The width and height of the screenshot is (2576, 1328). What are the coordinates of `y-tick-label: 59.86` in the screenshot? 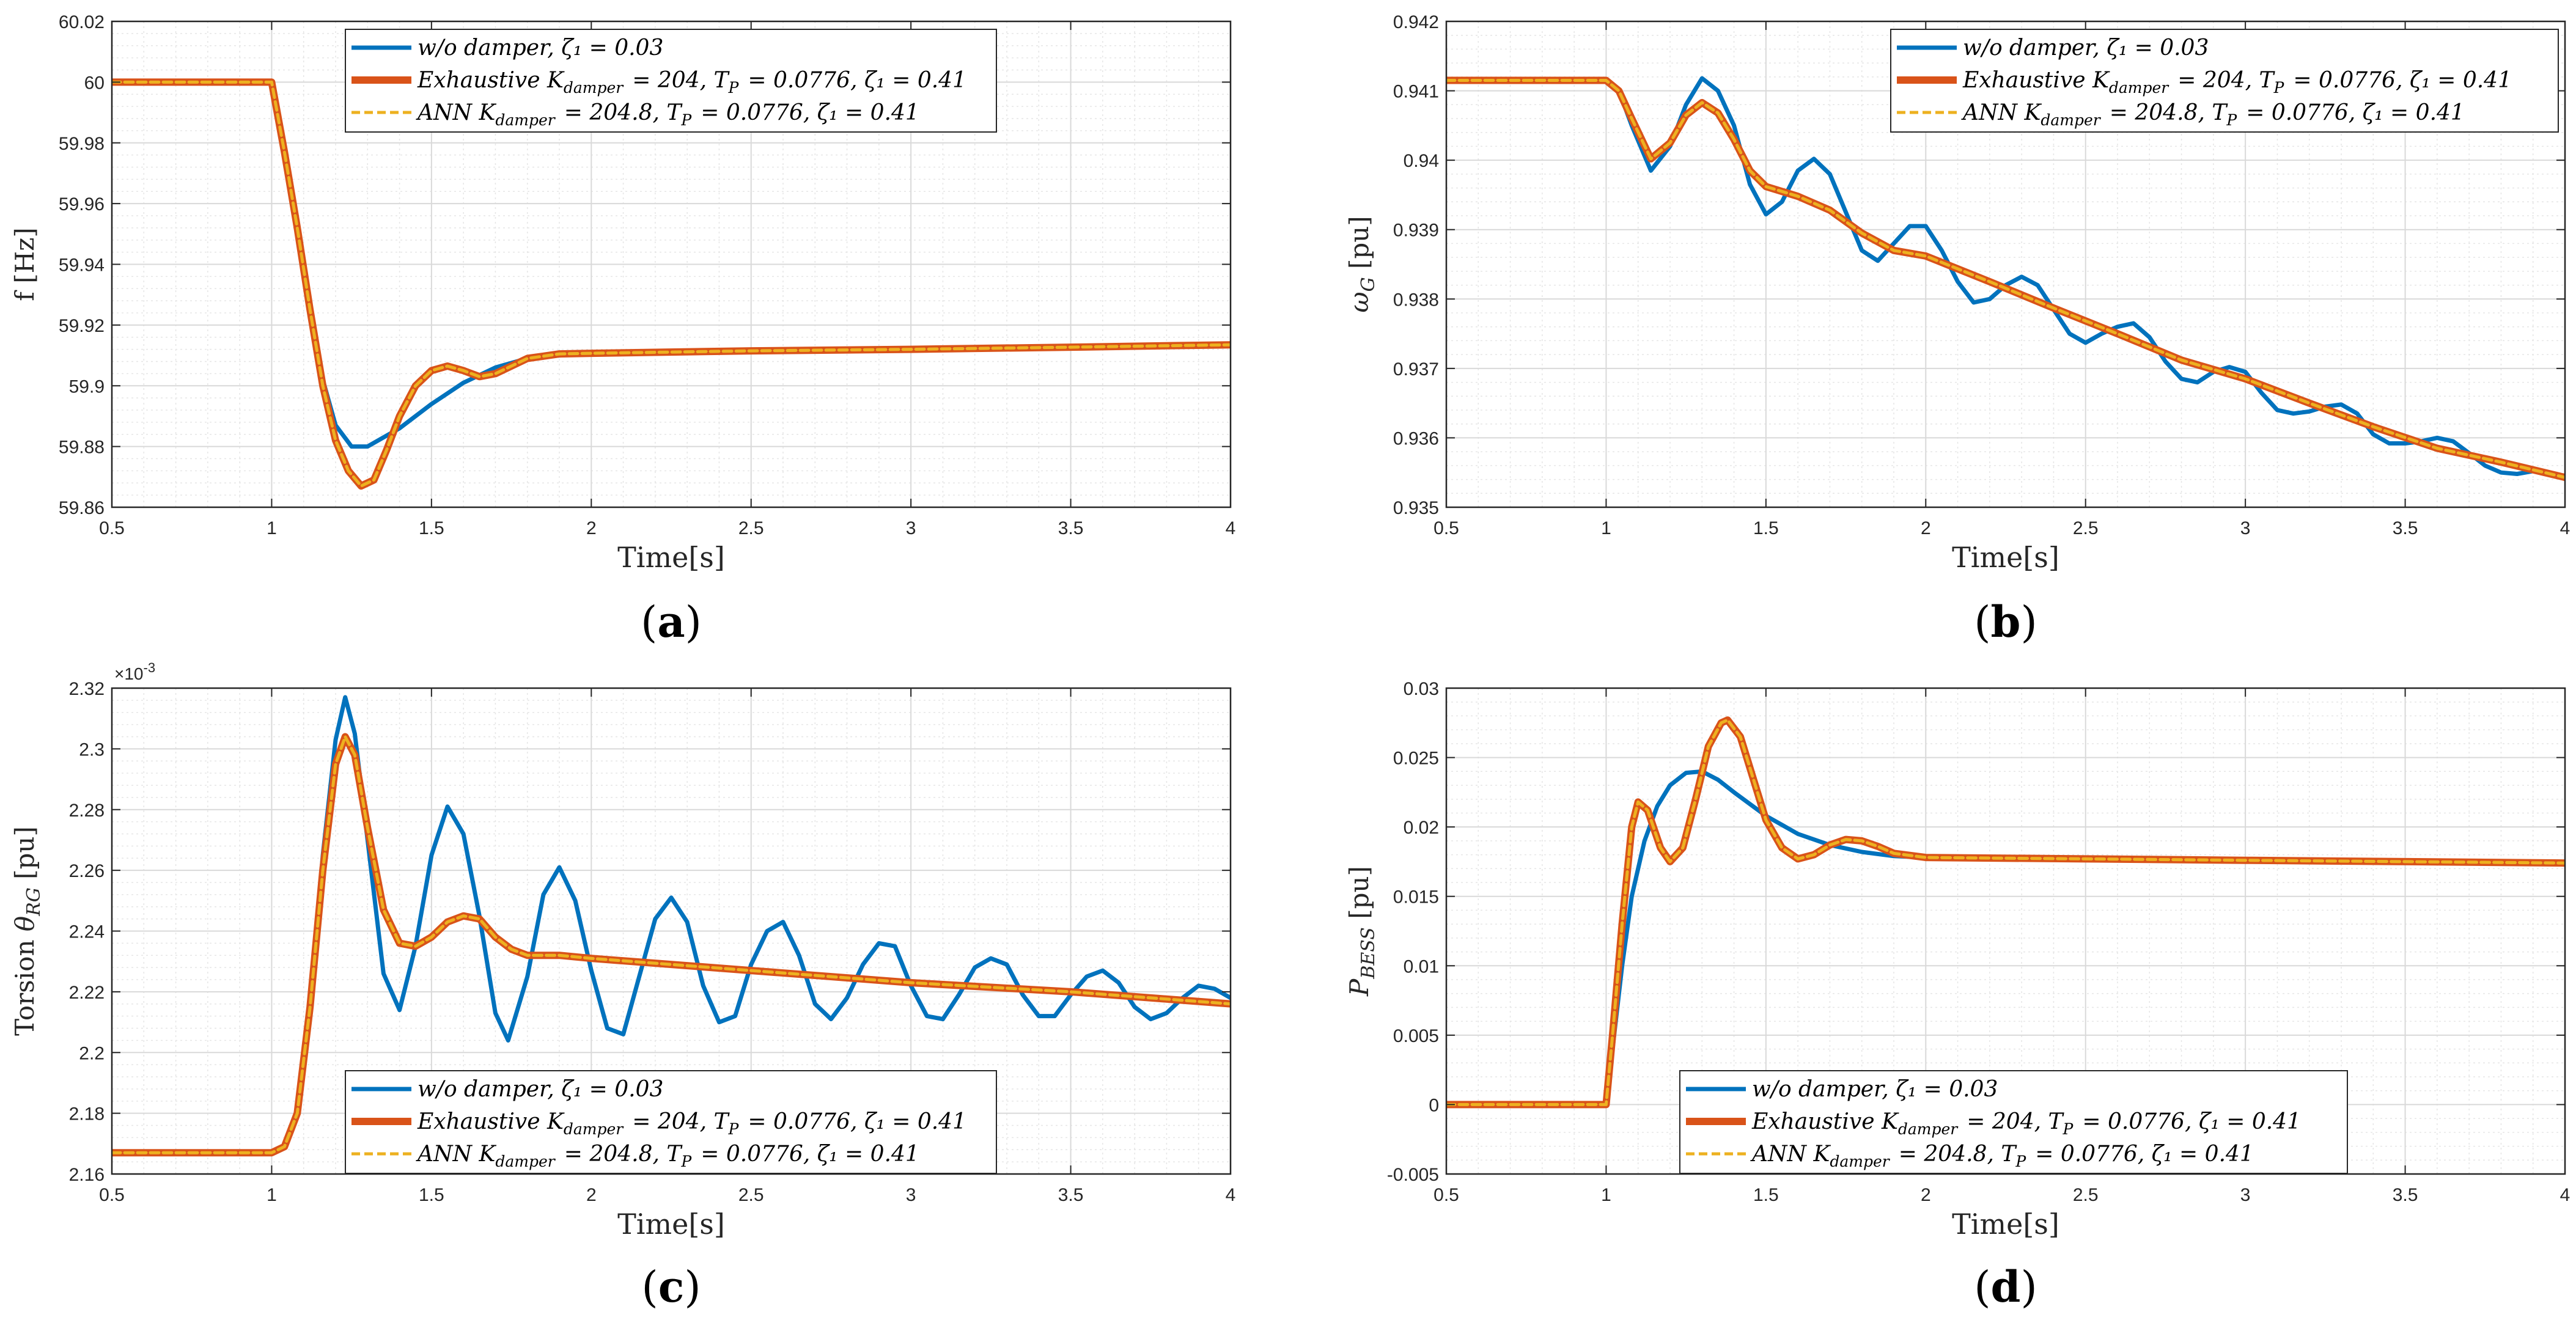 It's located at (82, 508).